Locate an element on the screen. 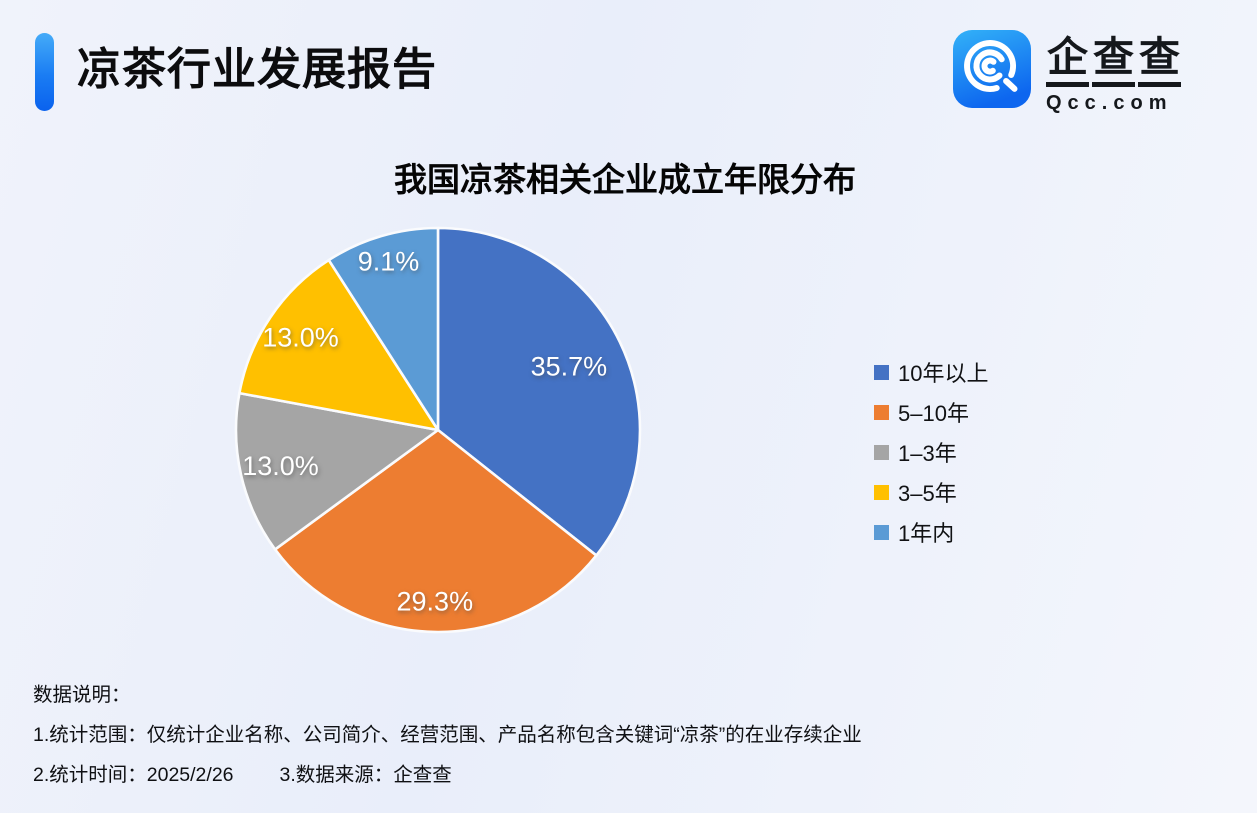  pie-slice-label-1: 29.3% is located at coordinates (435, 602).